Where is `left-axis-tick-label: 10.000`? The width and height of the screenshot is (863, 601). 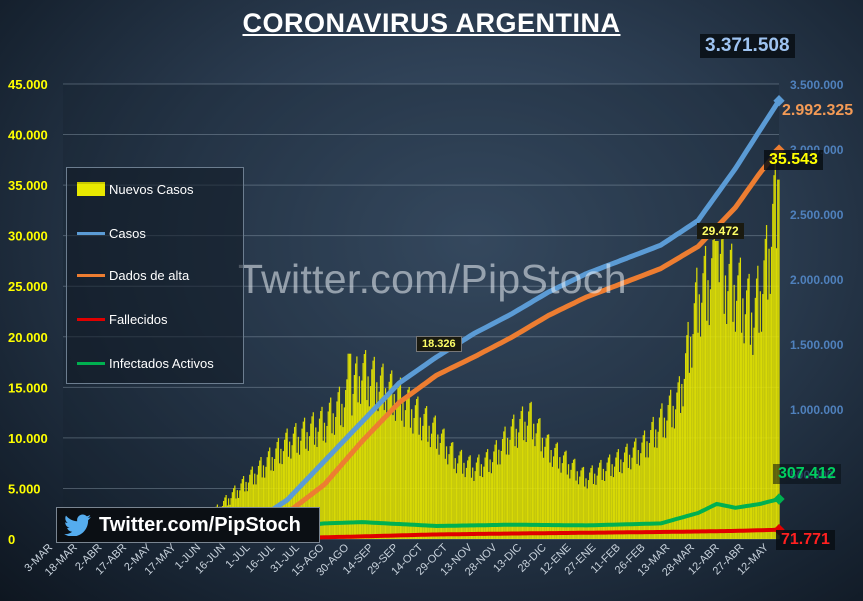 left-axis-tick-label: 10.000 is located at coordinates (28, 438).